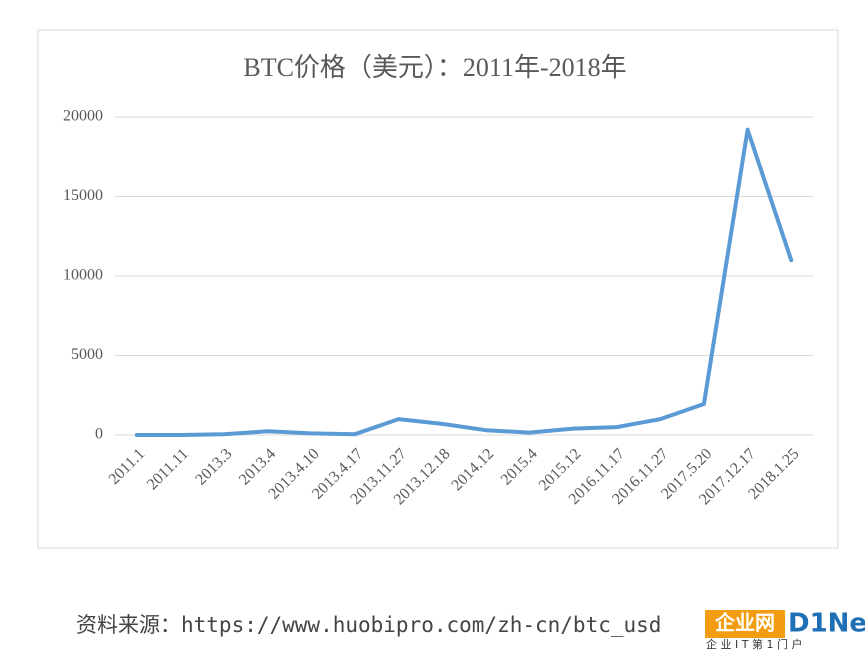  I want to click on y-tick-label: 5000, so click(87, 354).